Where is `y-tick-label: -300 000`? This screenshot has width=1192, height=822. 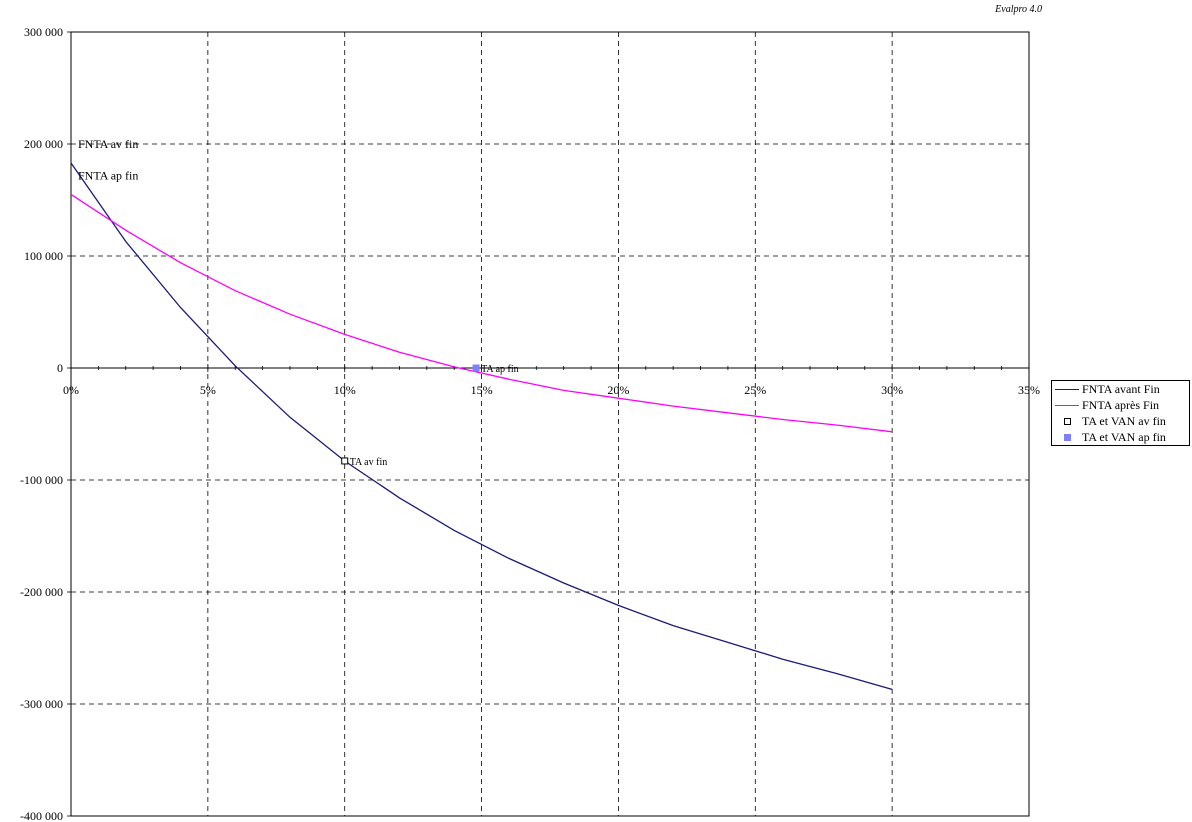
y-tick-label: -300 000 is located at coordinates (41, 704).